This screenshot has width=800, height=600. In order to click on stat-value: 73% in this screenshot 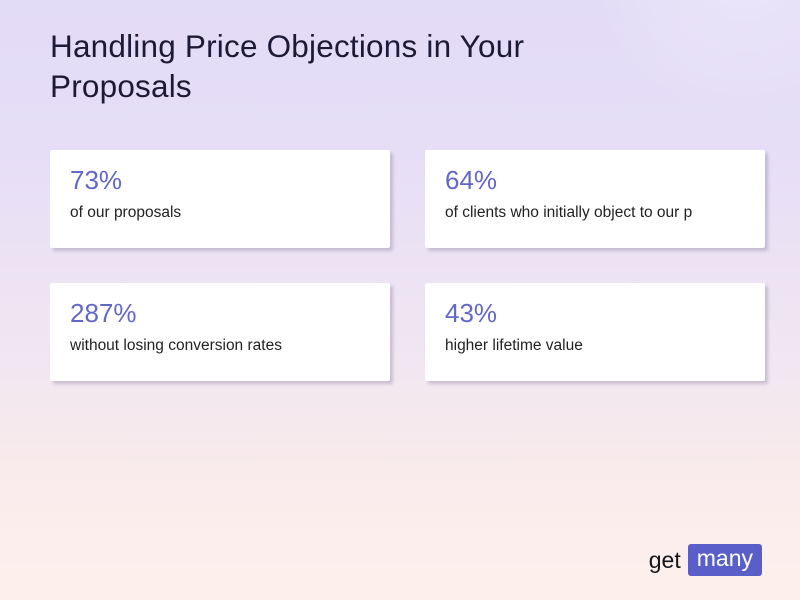, I will do `click(96, 180)`.